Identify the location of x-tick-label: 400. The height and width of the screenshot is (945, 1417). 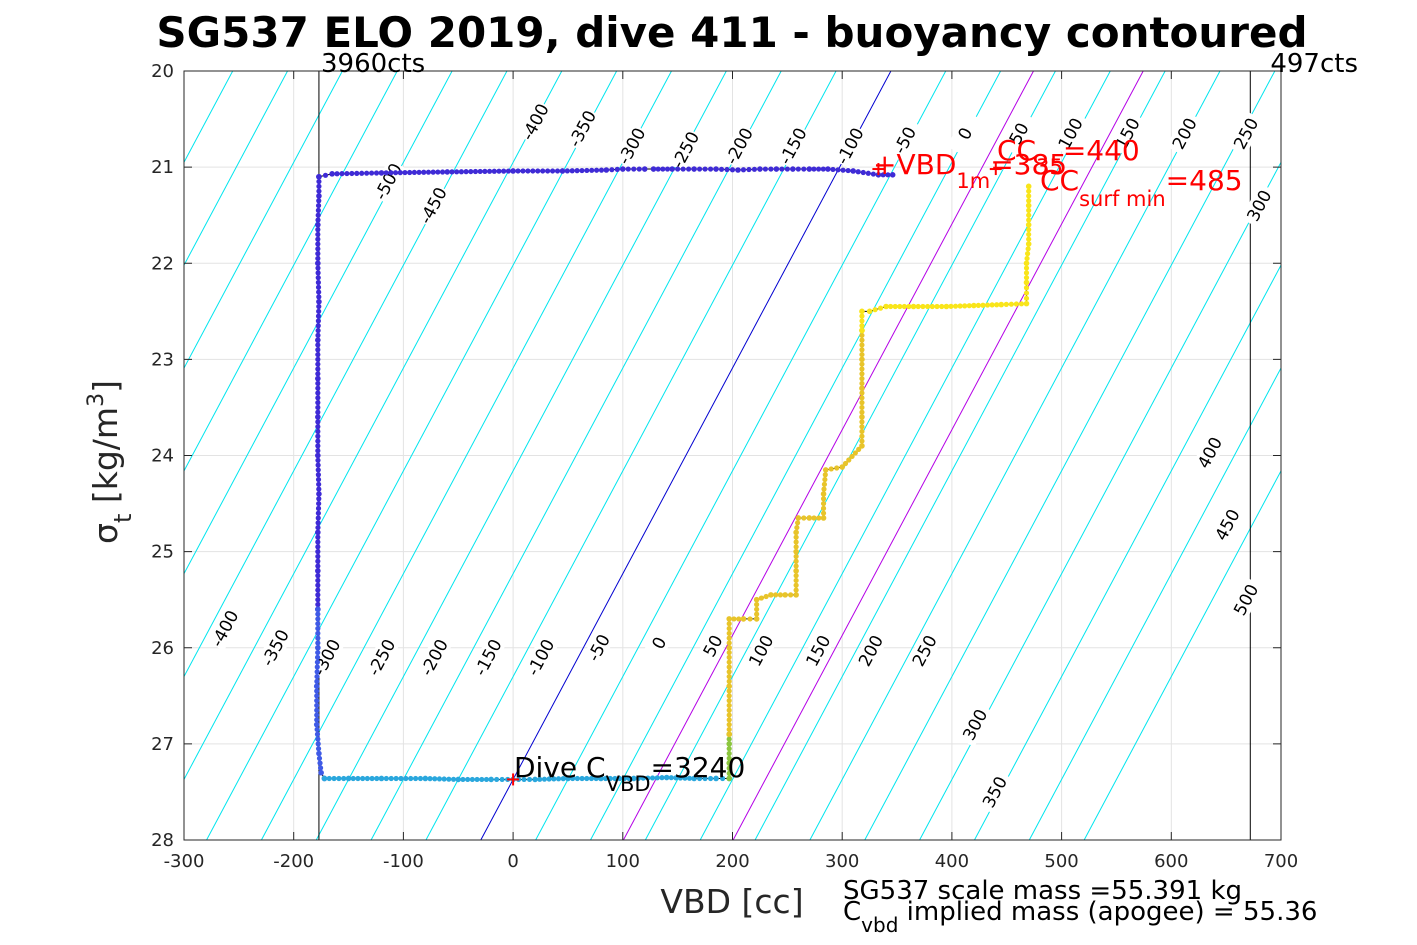
(952, 861).